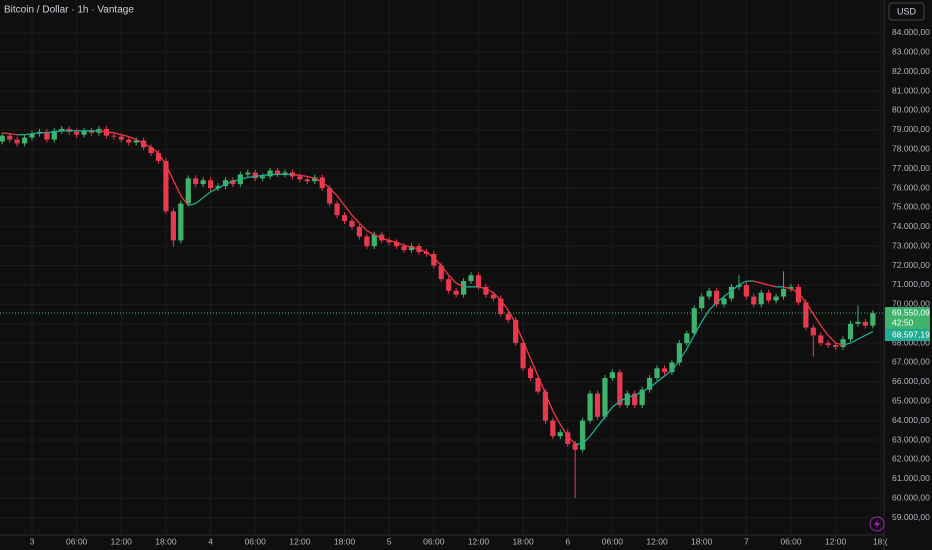  I want to click on chart-title: Bitcoin / Dollar · 1h · Vantage, so click(69, 10).